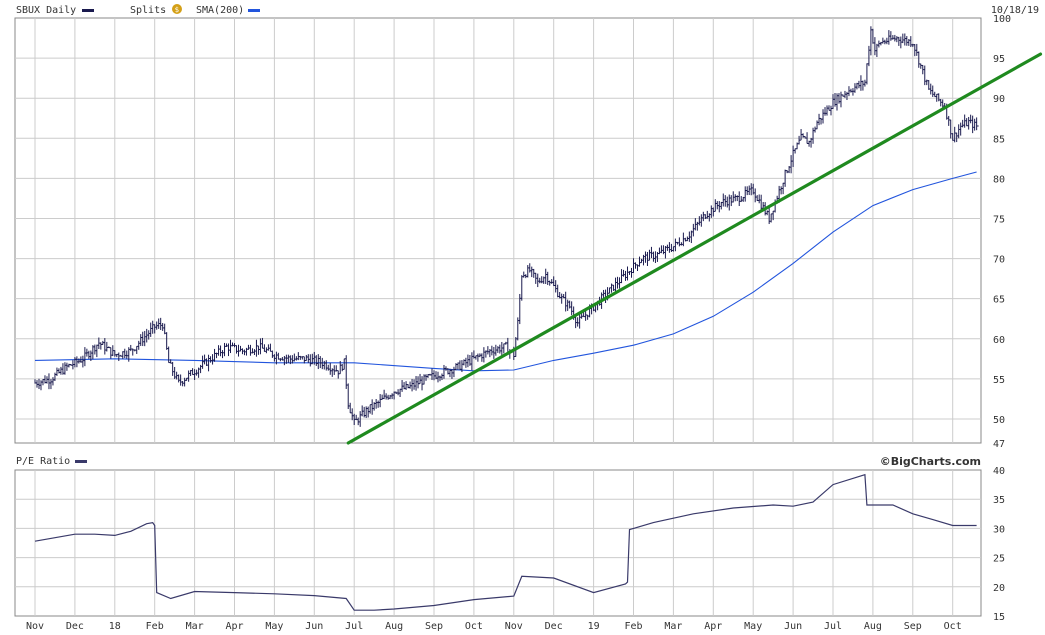 The height and width of the screenshot is (635, 1045). I want to click on price-y-tick-label: 95, so click(999, 59).